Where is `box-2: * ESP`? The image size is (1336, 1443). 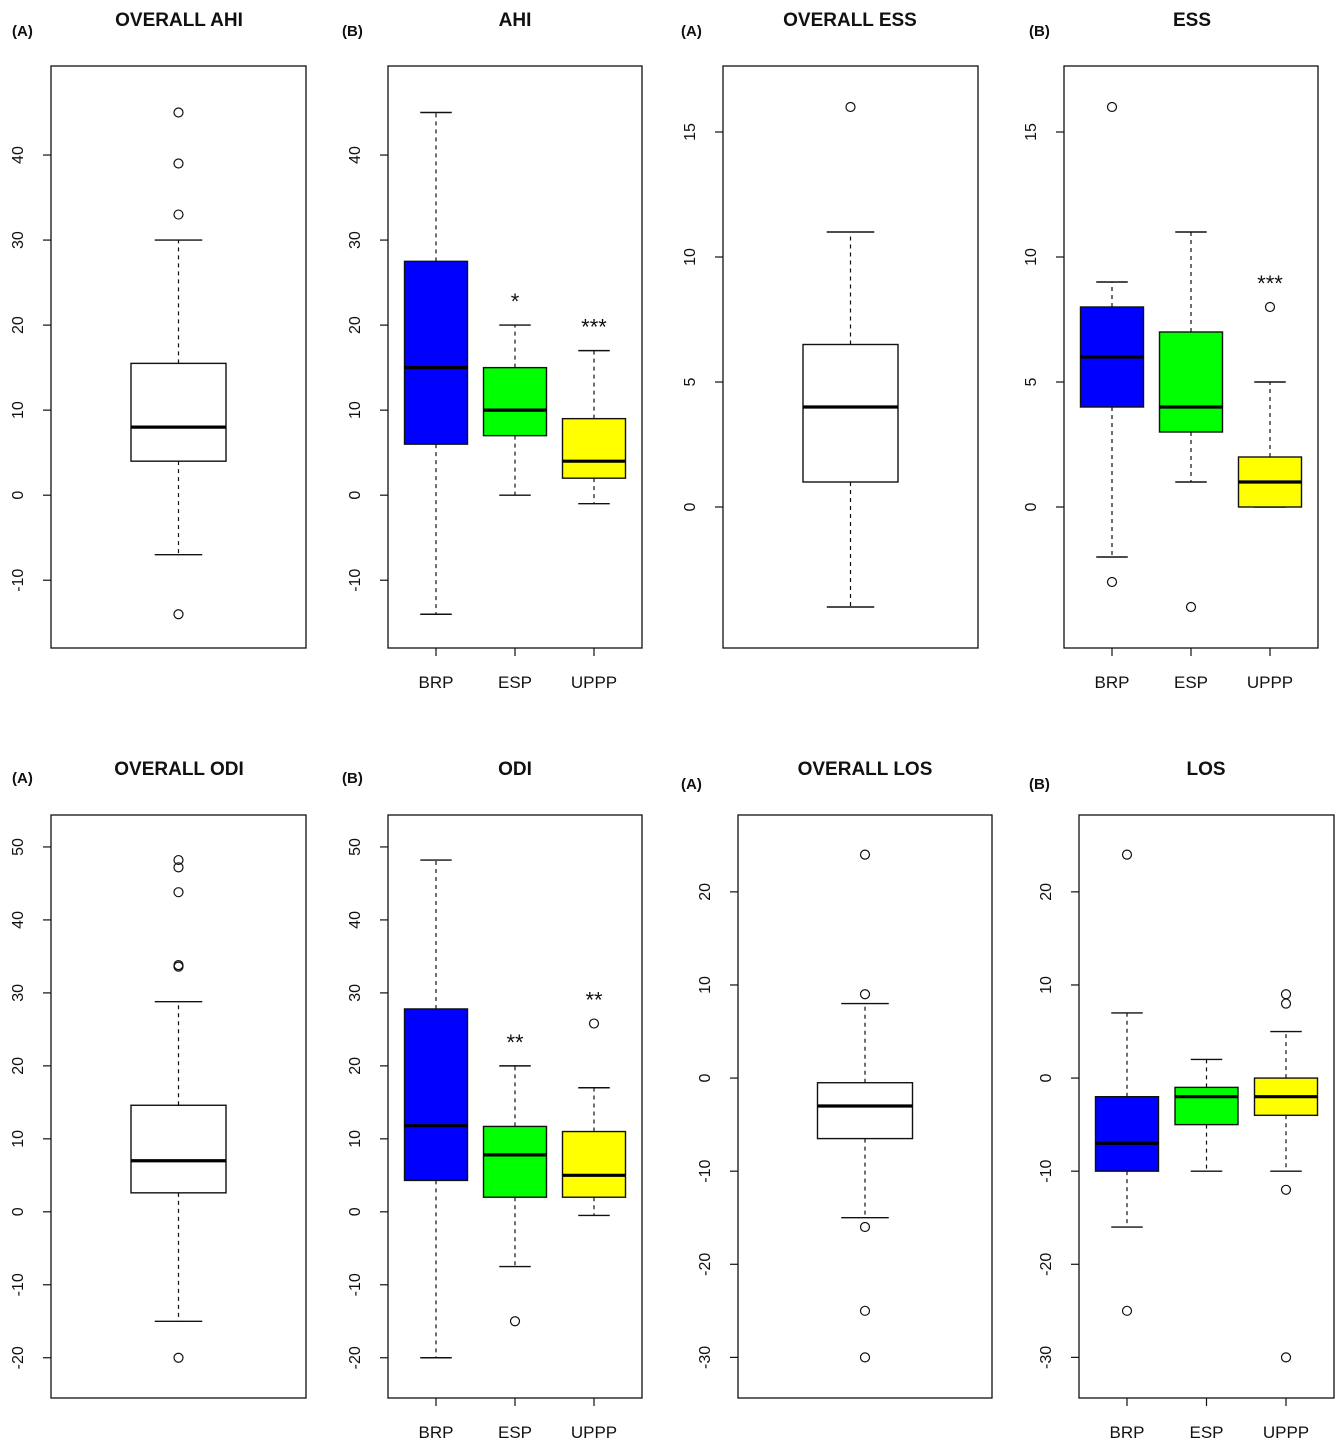
box-2: * ESP is located at coordinates (515, 490).